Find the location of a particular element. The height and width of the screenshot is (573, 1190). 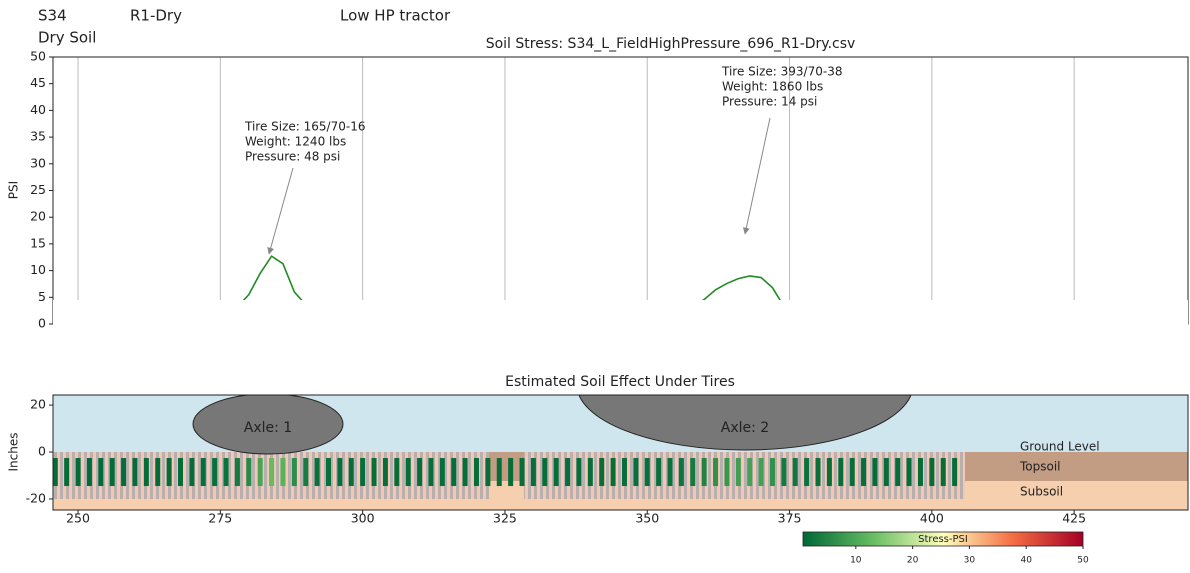

chart-title: Estimated Soil Effect Under Tires is located at coordinates (620, 382).